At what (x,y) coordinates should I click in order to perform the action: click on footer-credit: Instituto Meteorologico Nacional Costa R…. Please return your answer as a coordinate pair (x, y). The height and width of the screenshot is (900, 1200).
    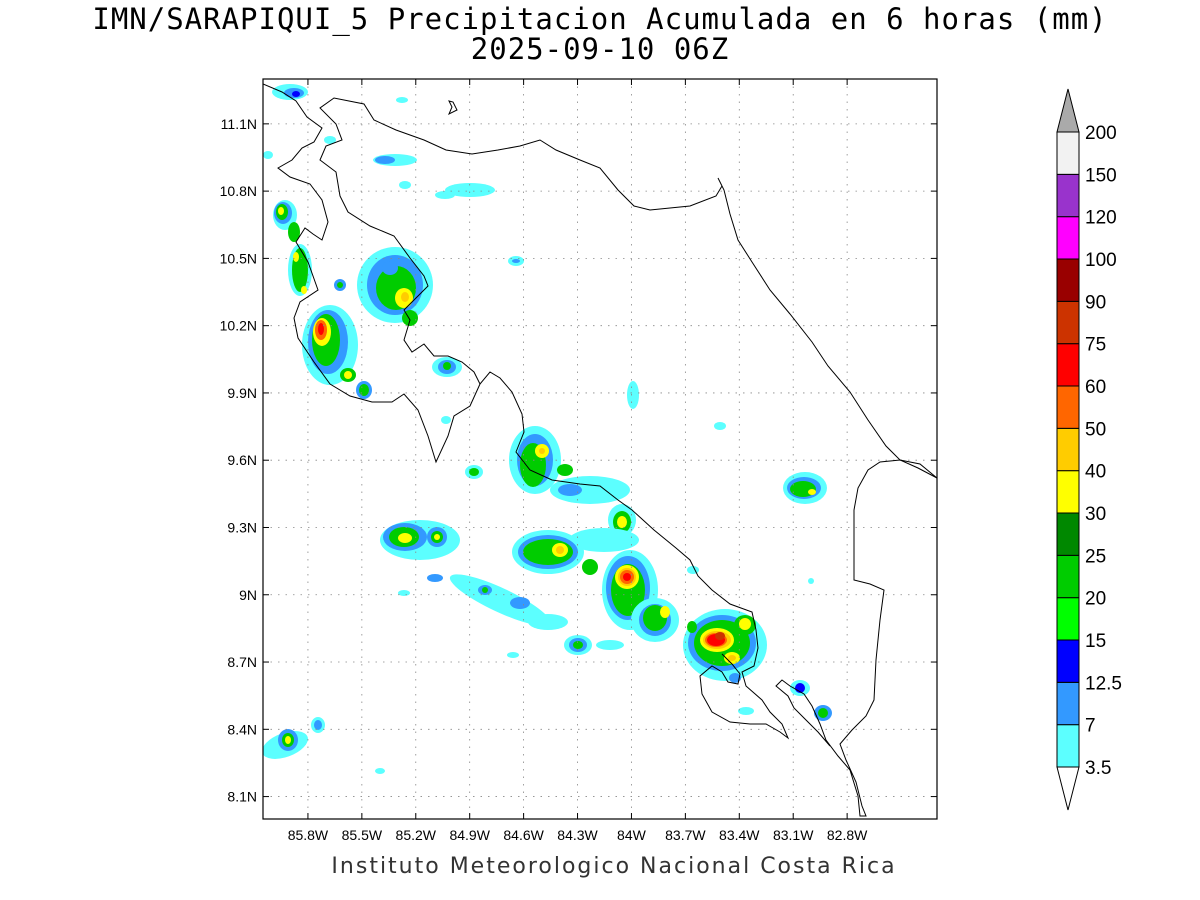
    Looking at the image, I should click on (614, 866).